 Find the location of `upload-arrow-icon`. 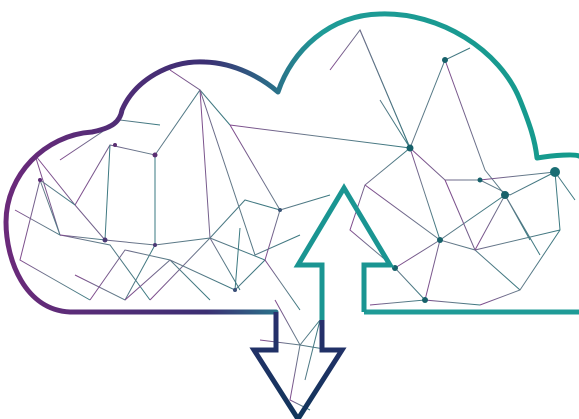

upload-arrow-icon is located at coordinates (344, 251).